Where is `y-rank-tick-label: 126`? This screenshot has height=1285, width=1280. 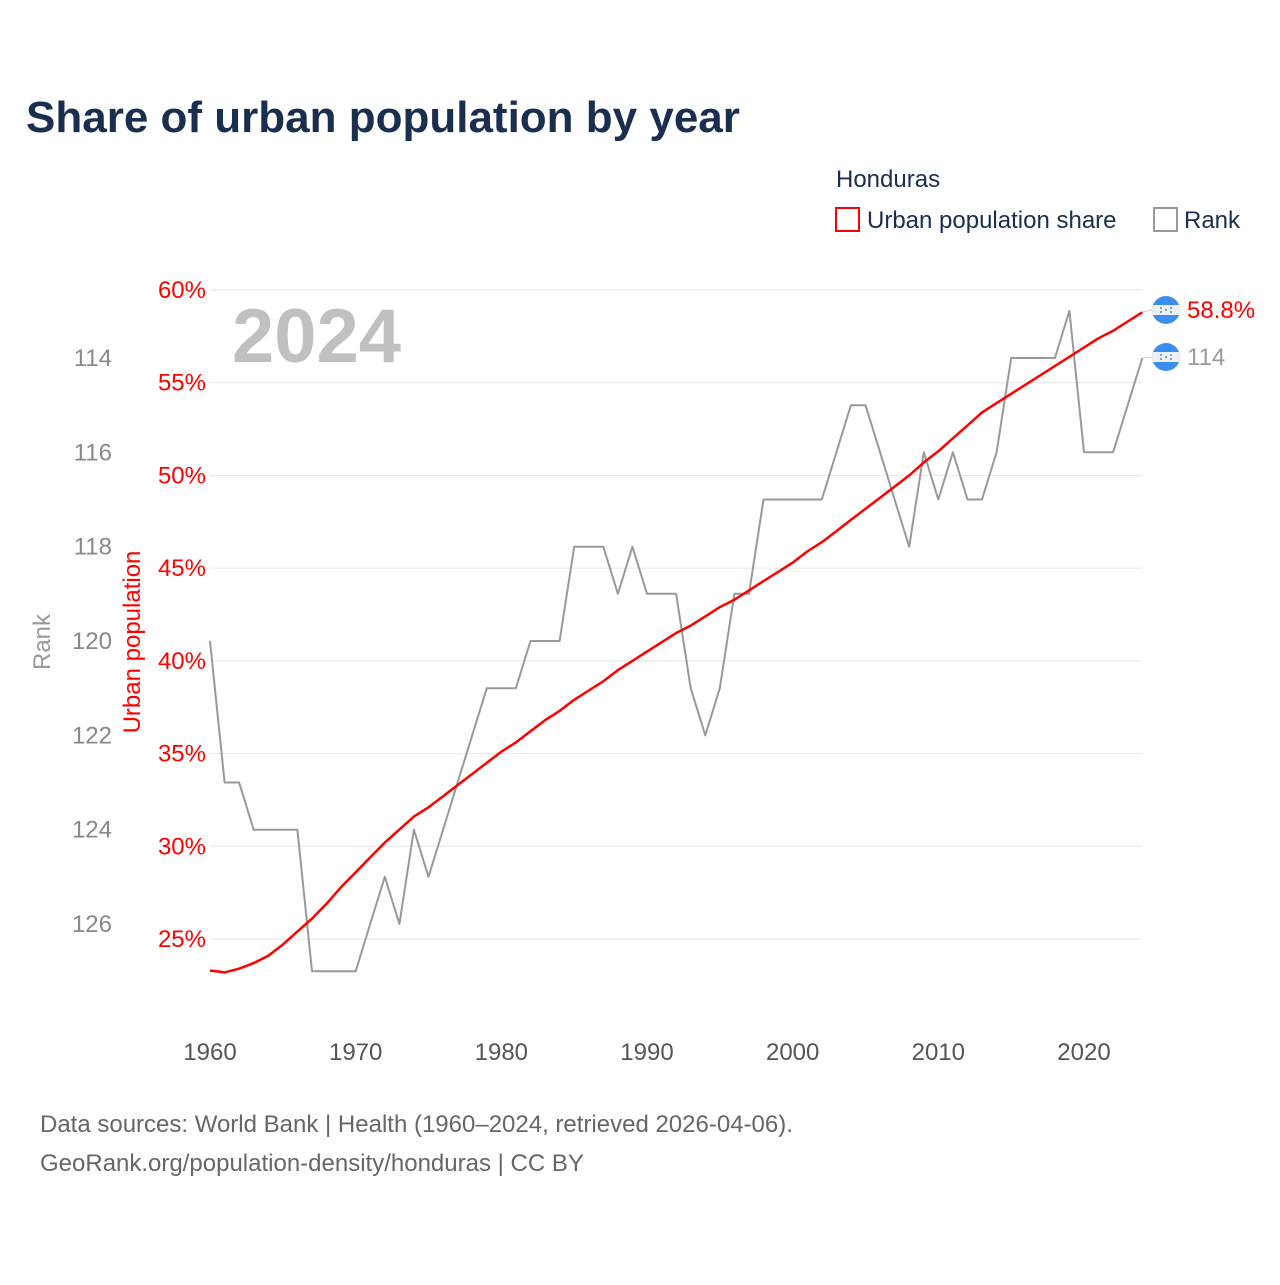
y-rank-tick-label: 126 is located at coordinates (92, 924).